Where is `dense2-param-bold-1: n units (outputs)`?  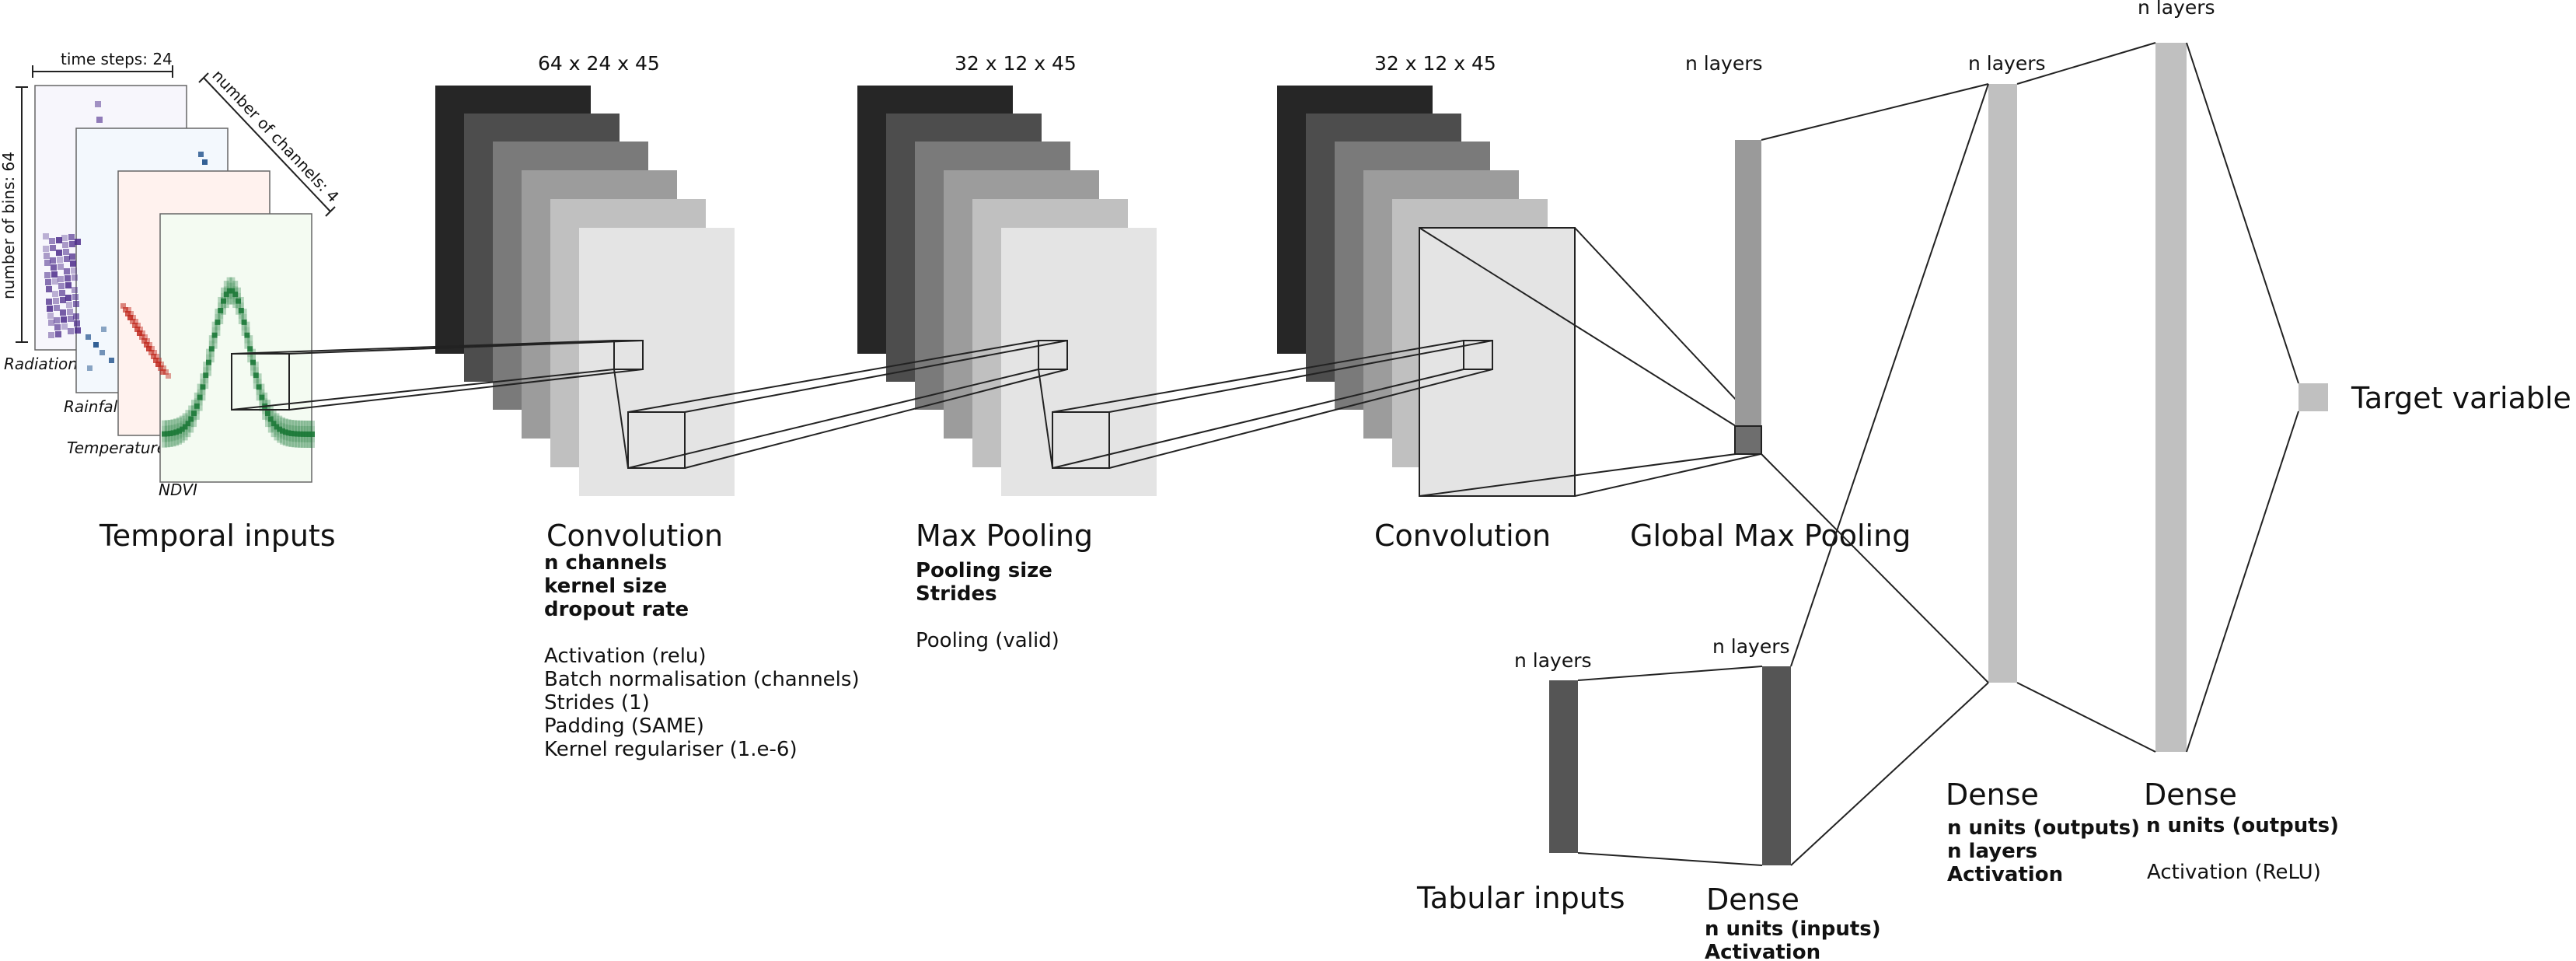
dense2-param-bold-1: n units (outputs) is located at coordinates (2243, 825).